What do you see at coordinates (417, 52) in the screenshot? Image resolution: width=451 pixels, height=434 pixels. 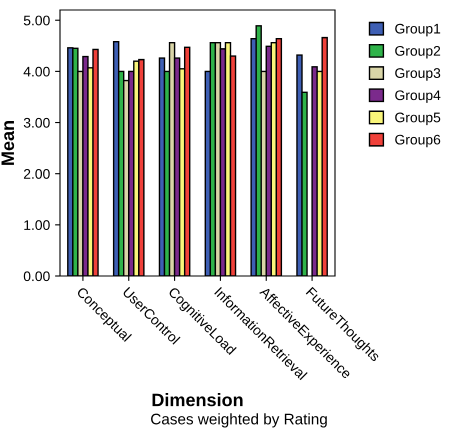 I see `legend-label: Group2` at bounding box center [417, 52].